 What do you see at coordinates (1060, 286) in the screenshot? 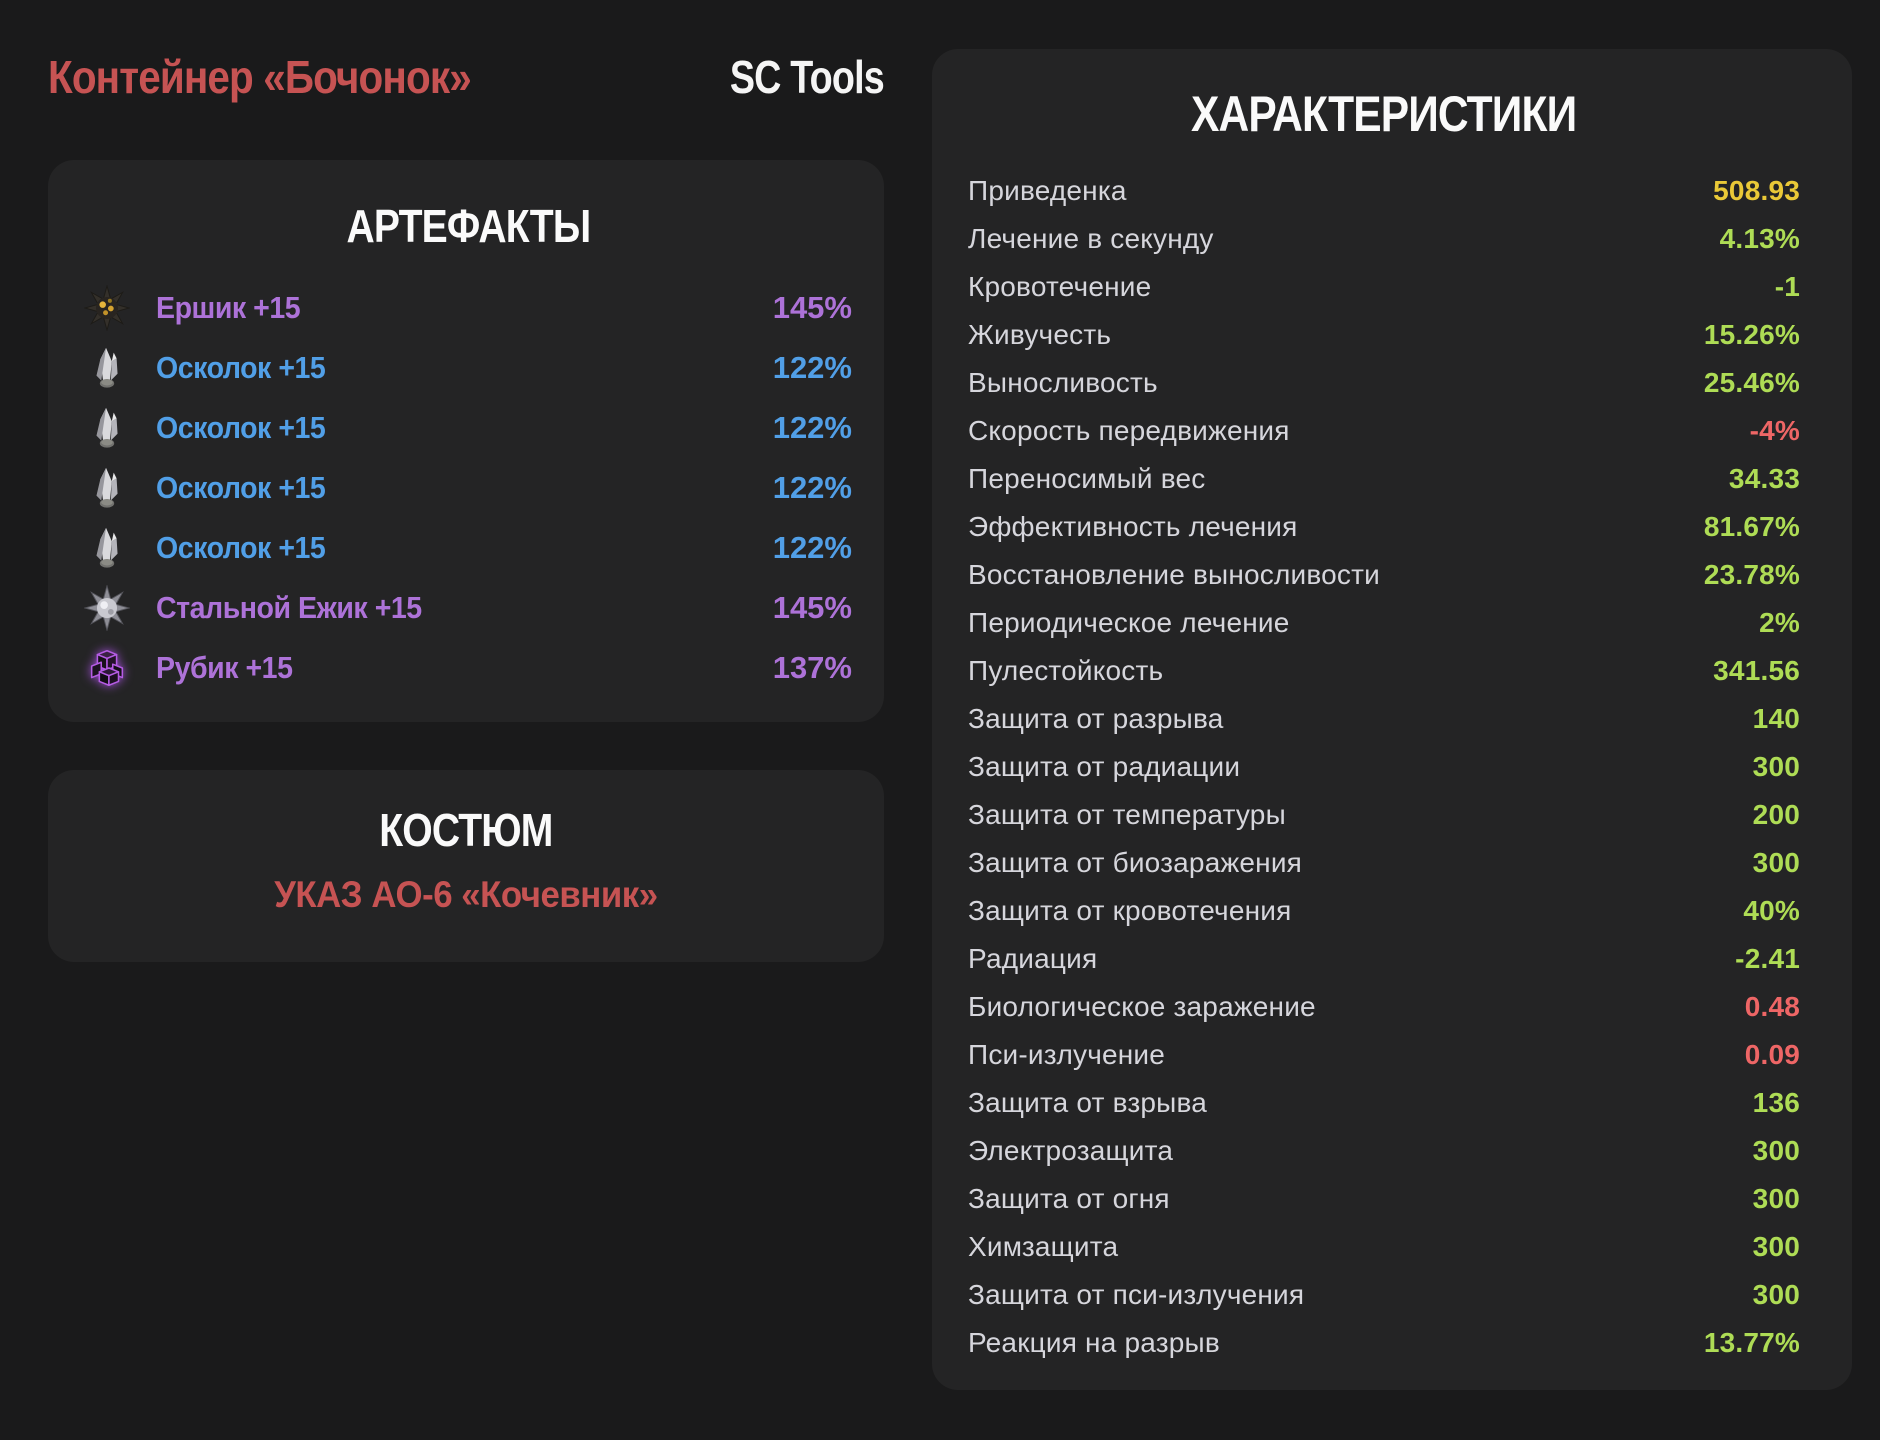
I see `stat-label: Кровотечение` at bounding box center [1060, 286].